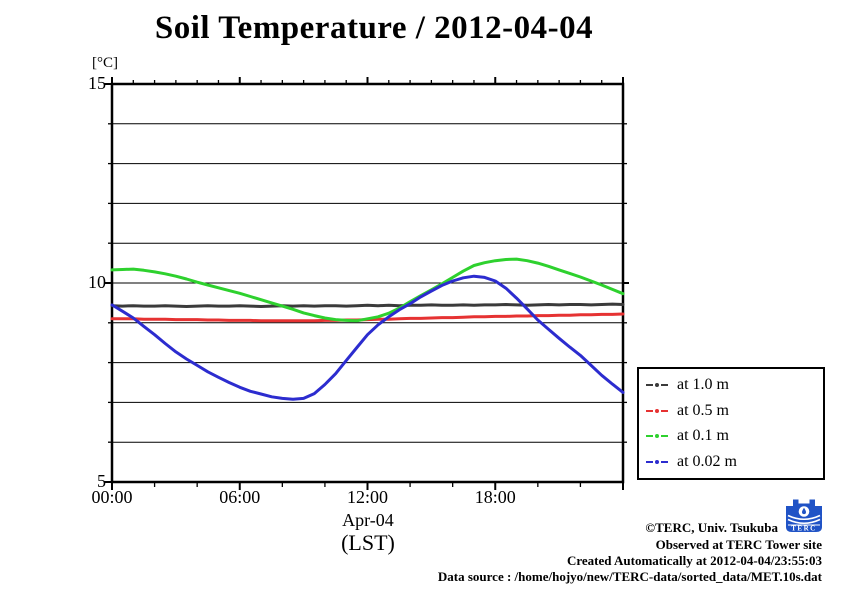  Describe the element at coordinates (368, 542) in the screenshot. I see `x-axis-lst-label: (LST)` at that location.